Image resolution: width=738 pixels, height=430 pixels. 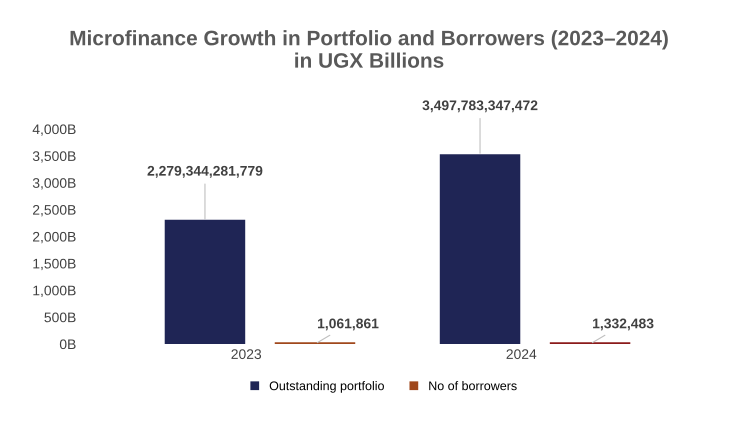 I want to click on y-tick-label: 500B, so click(x=60, y=317).